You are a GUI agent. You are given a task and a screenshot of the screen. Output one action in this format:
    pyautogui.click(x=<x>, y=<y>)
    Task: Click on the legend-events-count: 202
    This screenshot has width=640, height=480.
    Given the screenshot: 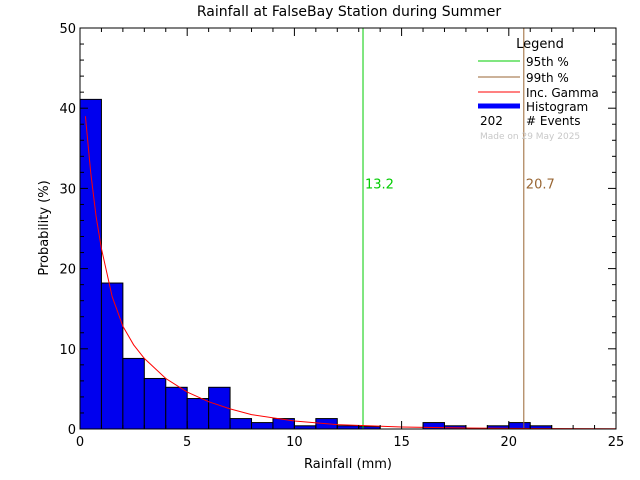 What is the action you would take?
    pyautogui.click(x=491, y=121)
    